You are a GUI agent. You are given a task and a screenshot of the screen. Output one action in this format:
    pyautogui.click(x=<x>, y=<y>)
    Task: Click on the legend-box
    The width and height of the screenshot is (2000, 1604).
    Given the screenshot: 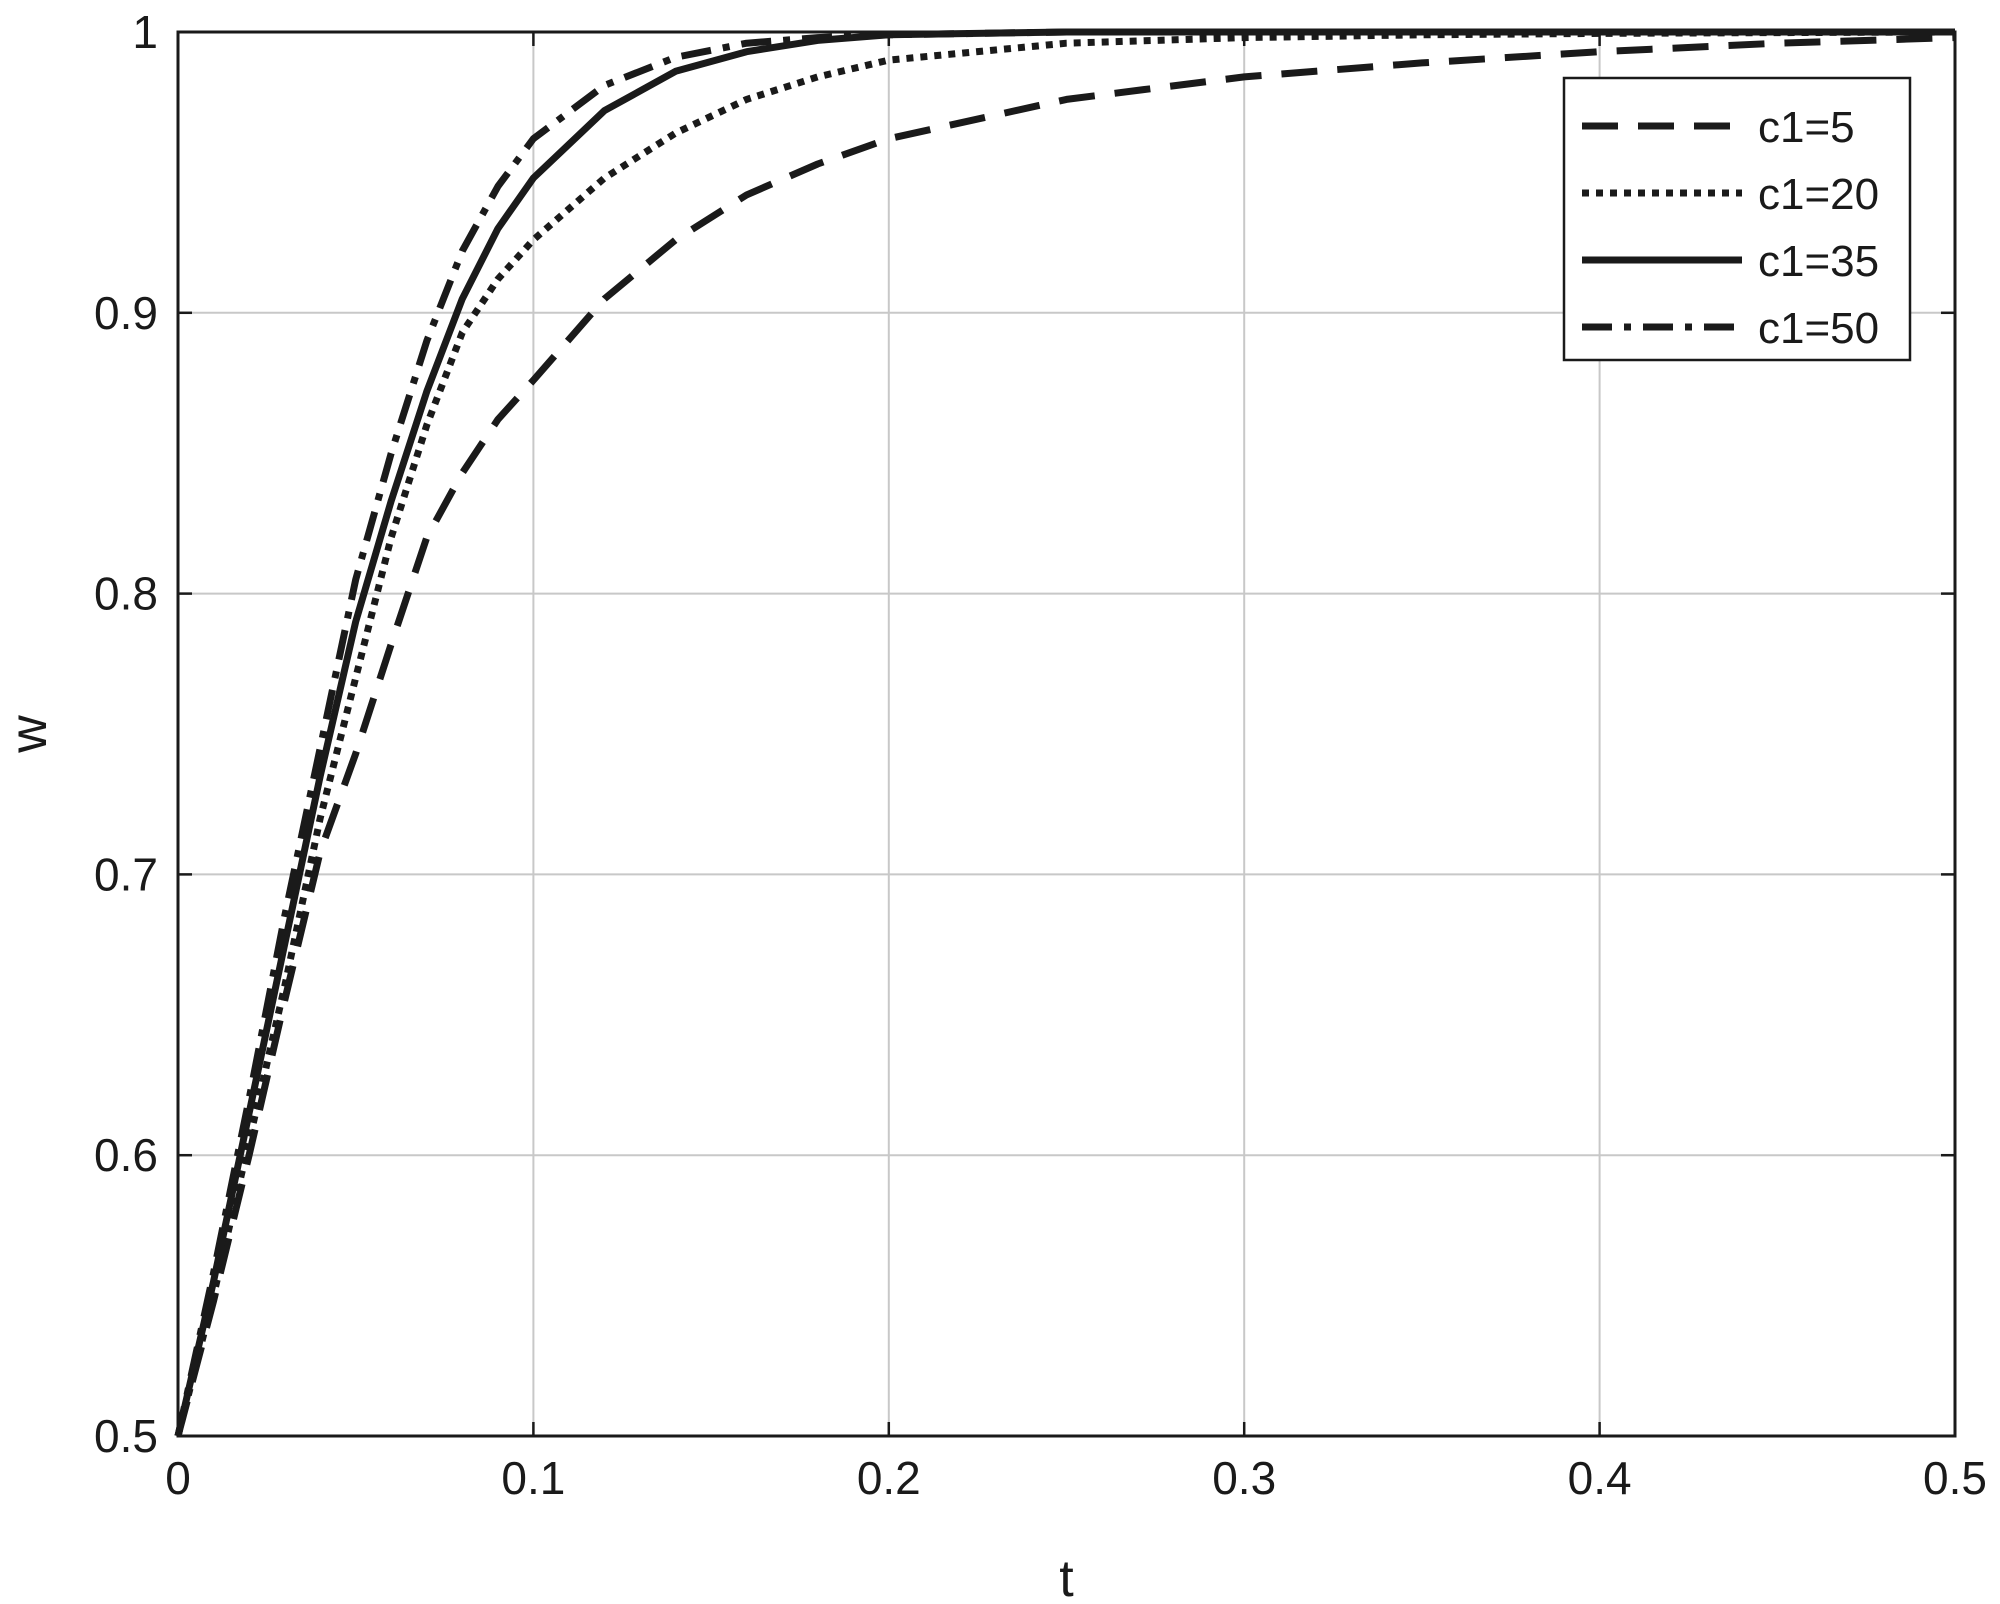 What is the action you would take?
    pyautogui.click(x=1737, y=219)
    